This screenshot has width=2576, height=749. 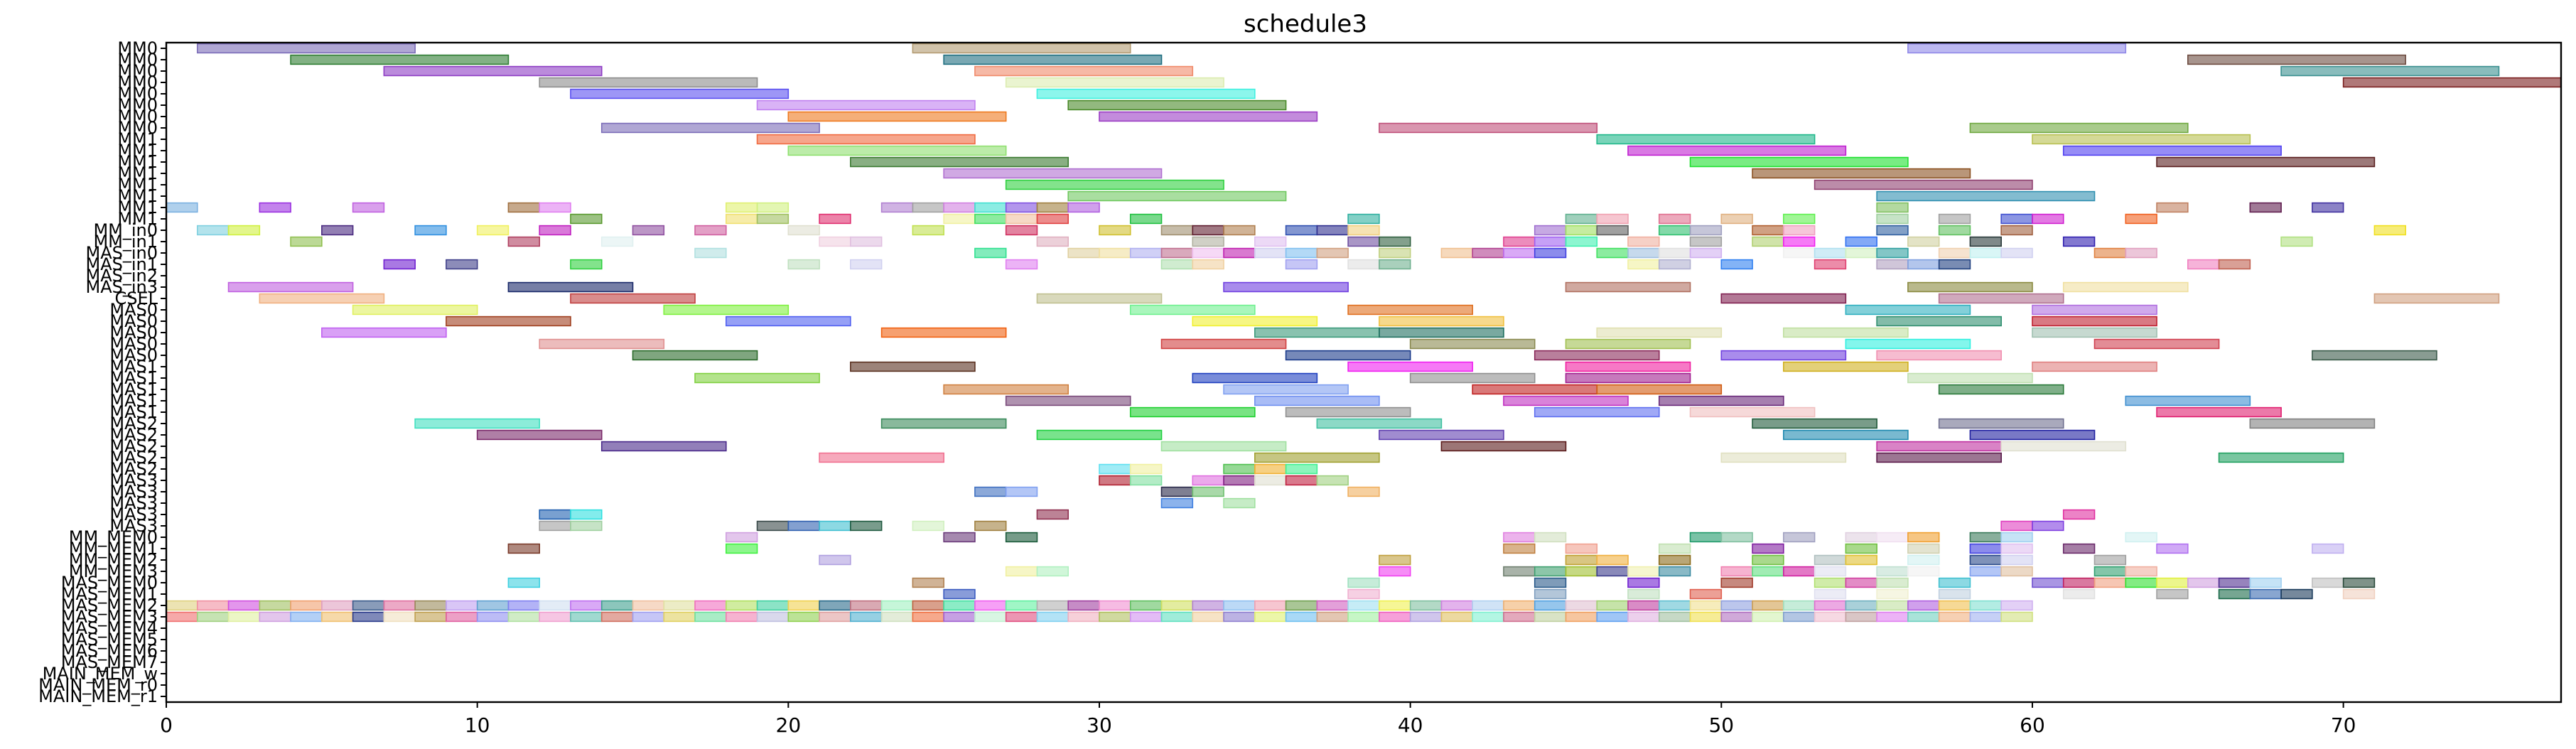 What do you see at coordinates (133, 480) in the screenshot?
I see `y-tick-label: MAS3` at bounding box center [133, 480].